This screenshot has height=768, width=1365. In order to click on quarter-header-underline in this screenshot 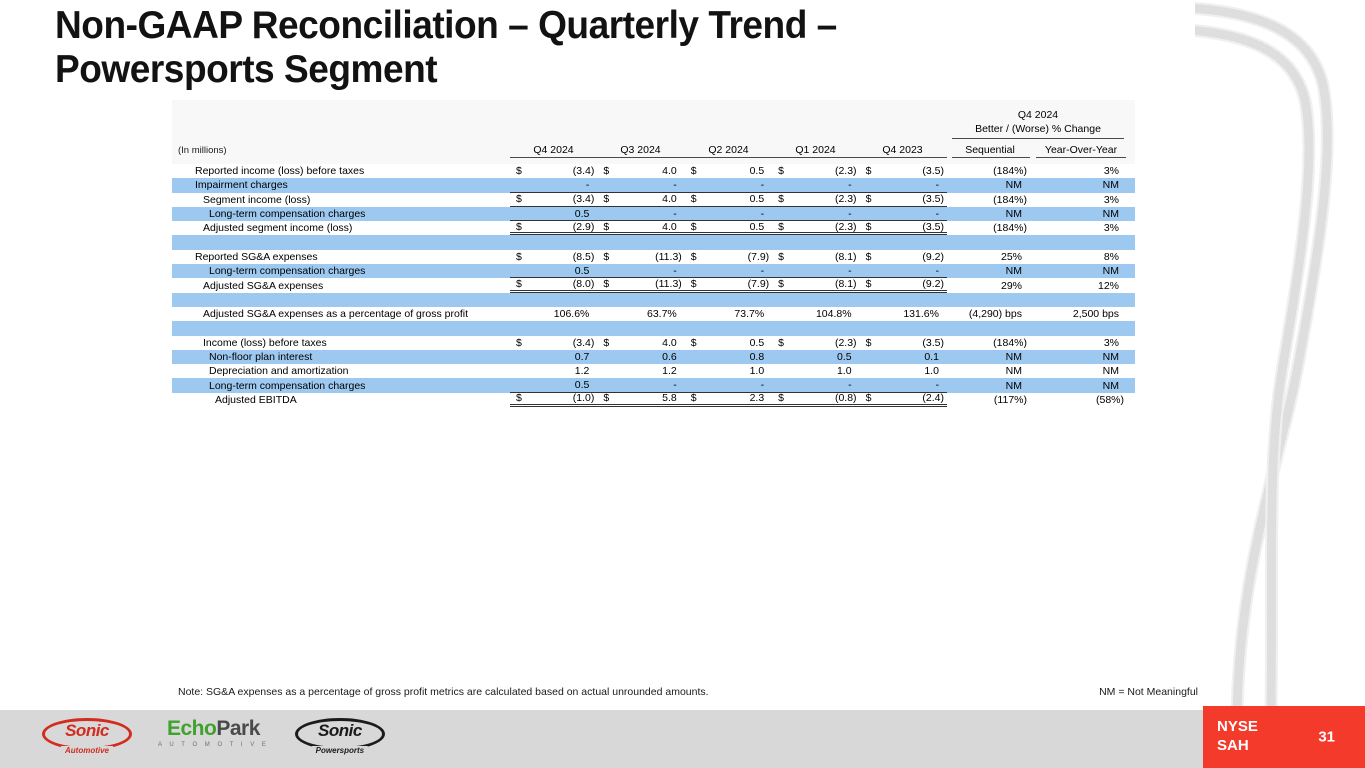, I will do `click(728, 157)`.